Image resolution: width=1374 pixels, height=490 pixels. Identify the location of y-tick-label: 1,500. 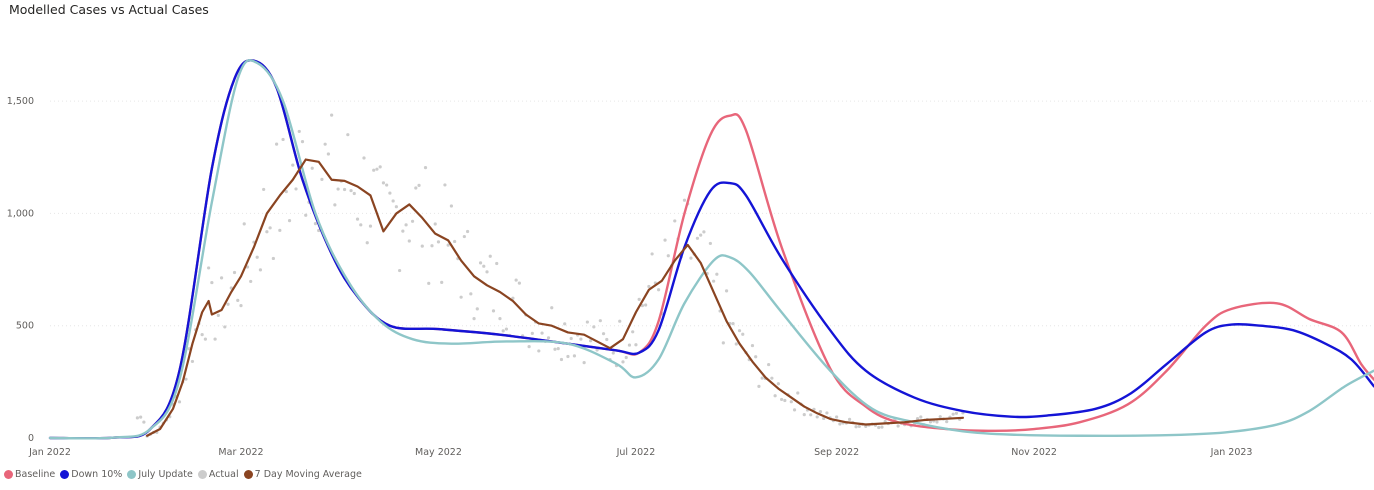
(20, 101).